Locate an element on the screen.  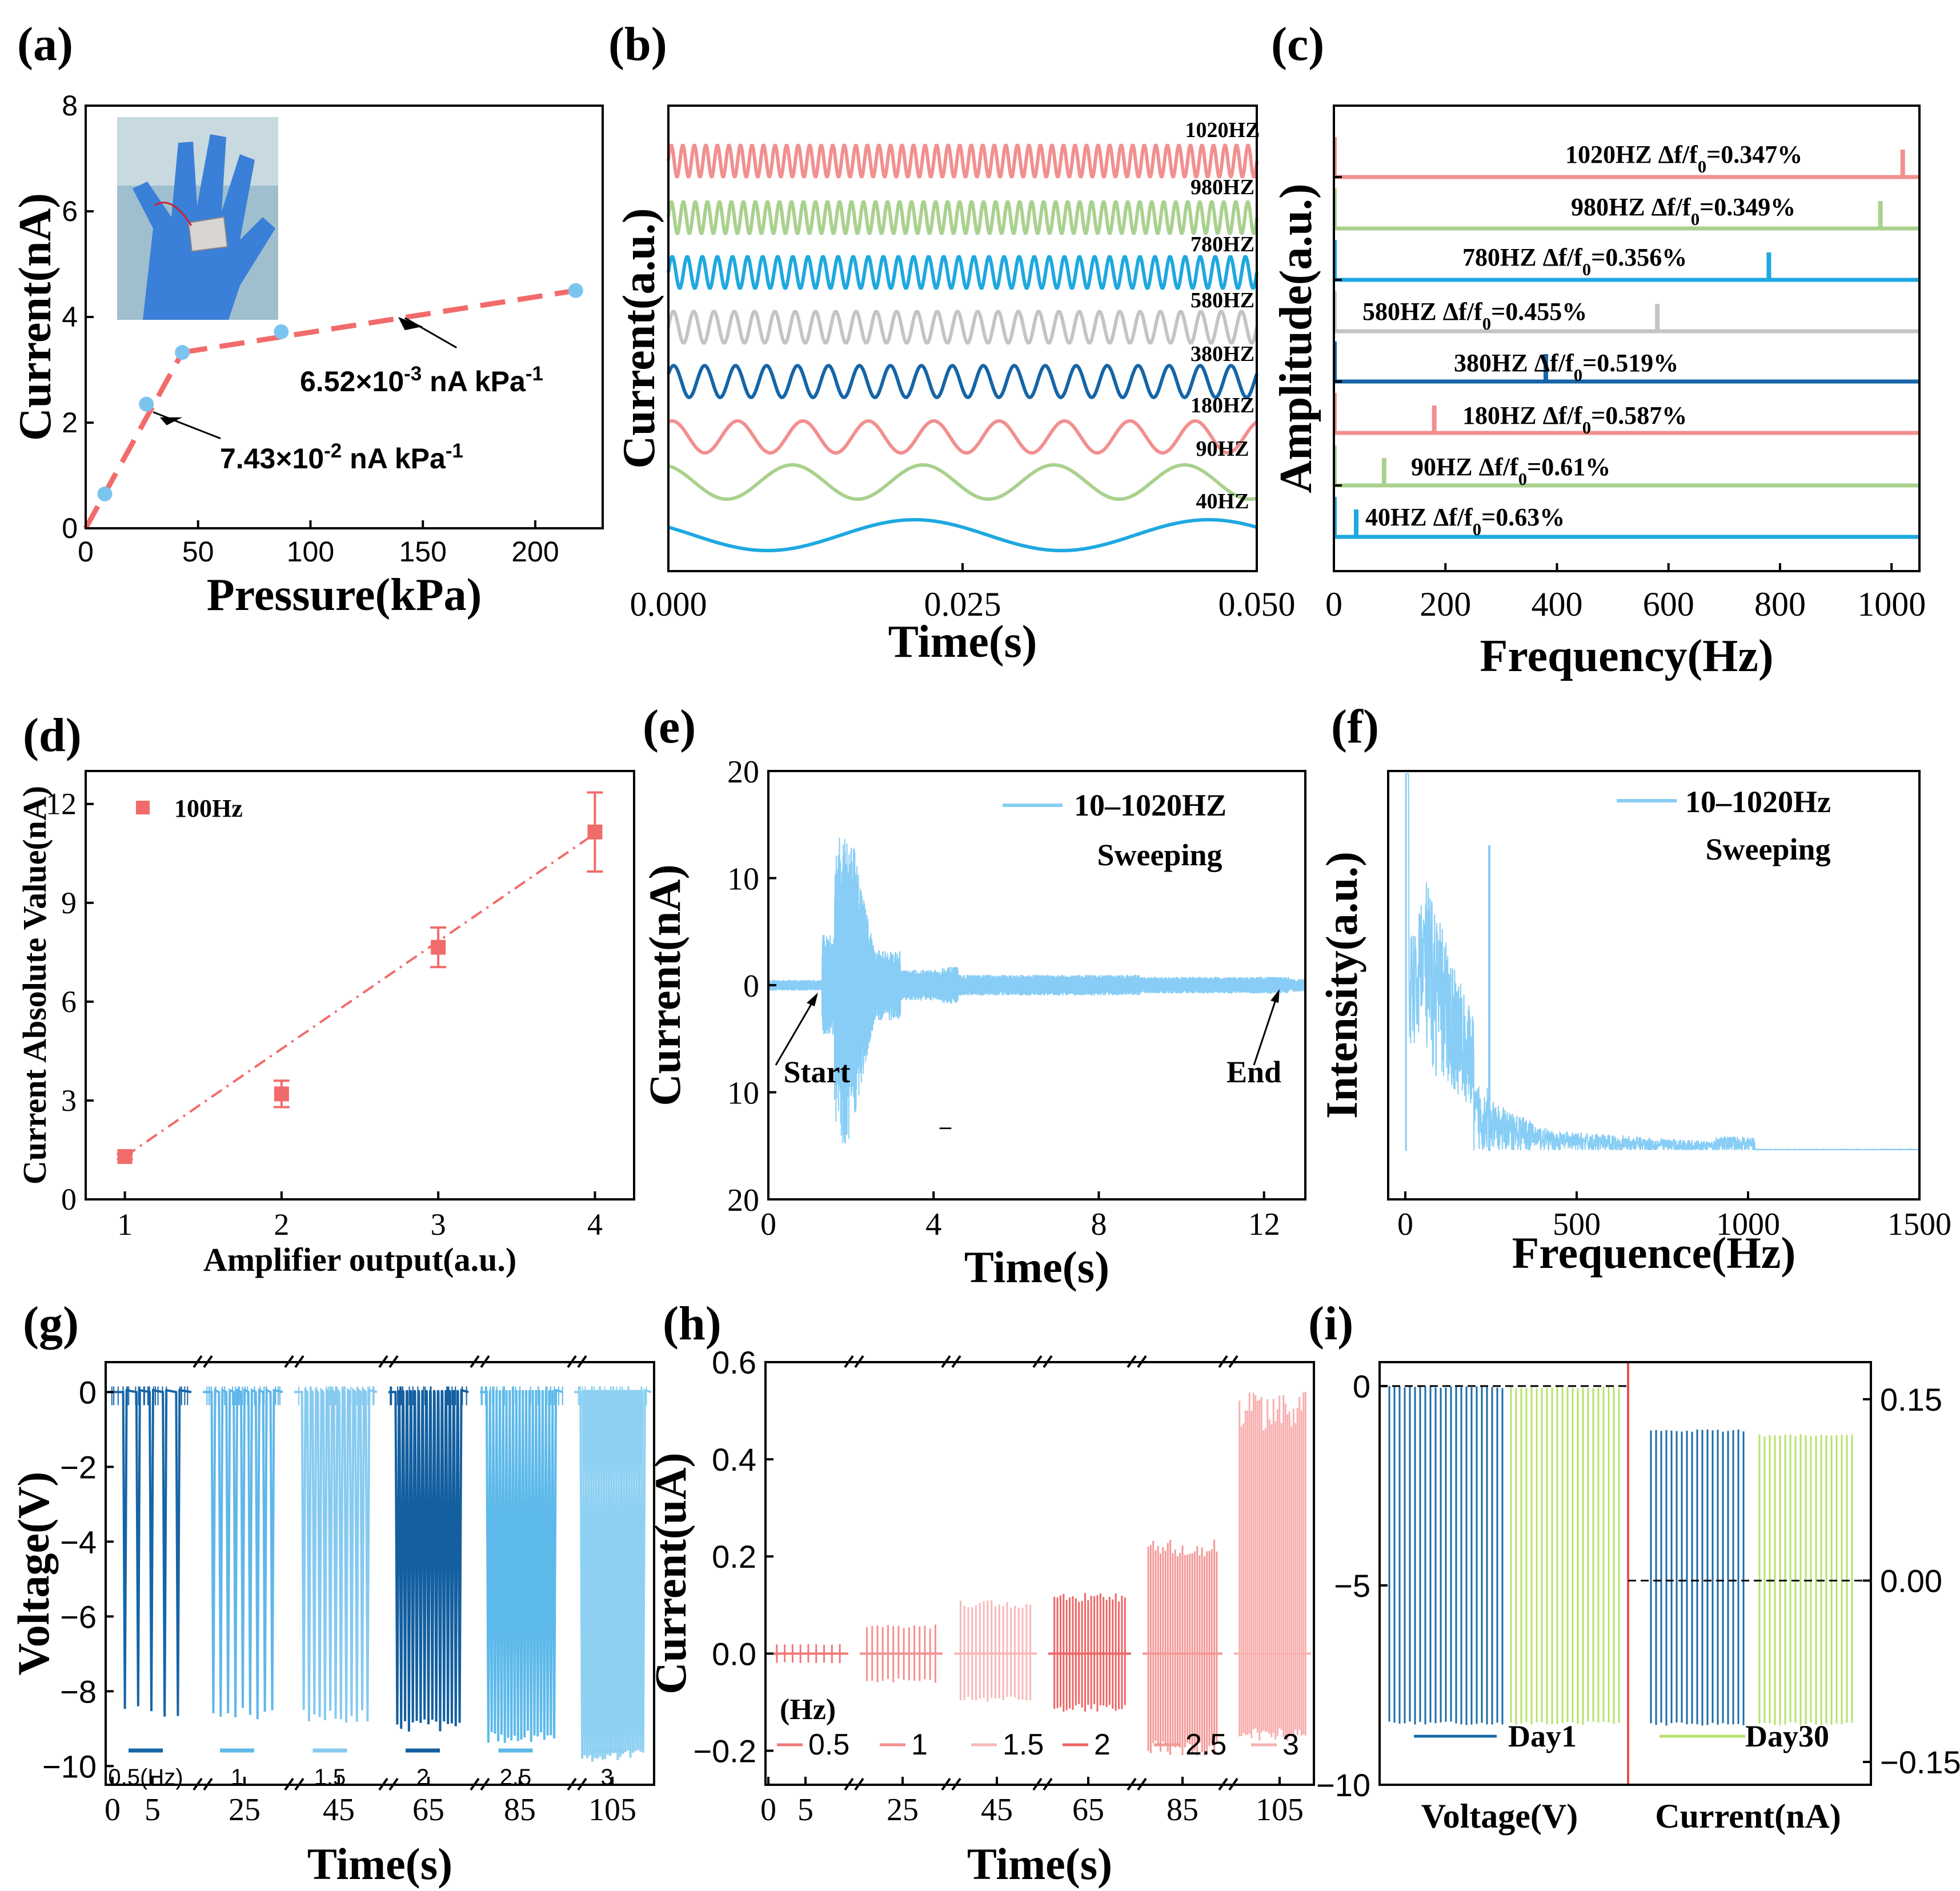
panel-h-legend-label: 2 is located at coordinates (1102, 1744).